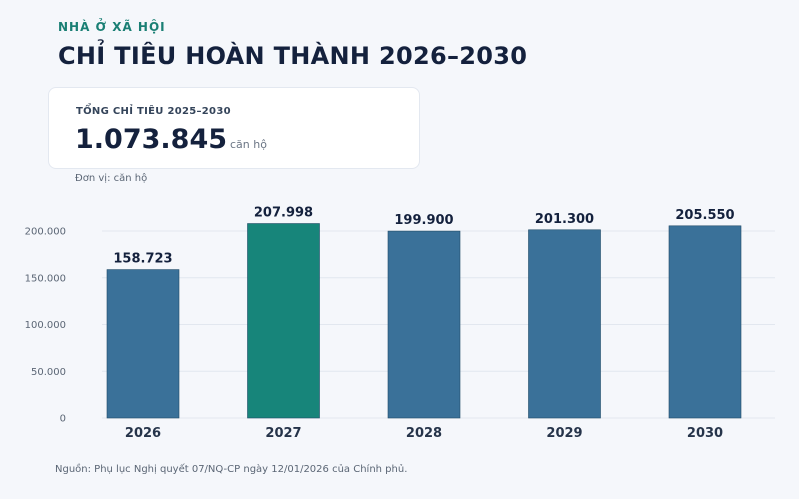 The width and height of the screenshot is (799, 499). What do you see at coordinates (111, 178) in the screenshot?
I see `unit-note: Đơn vị: căn hộ` at bounding box center [111, 178].